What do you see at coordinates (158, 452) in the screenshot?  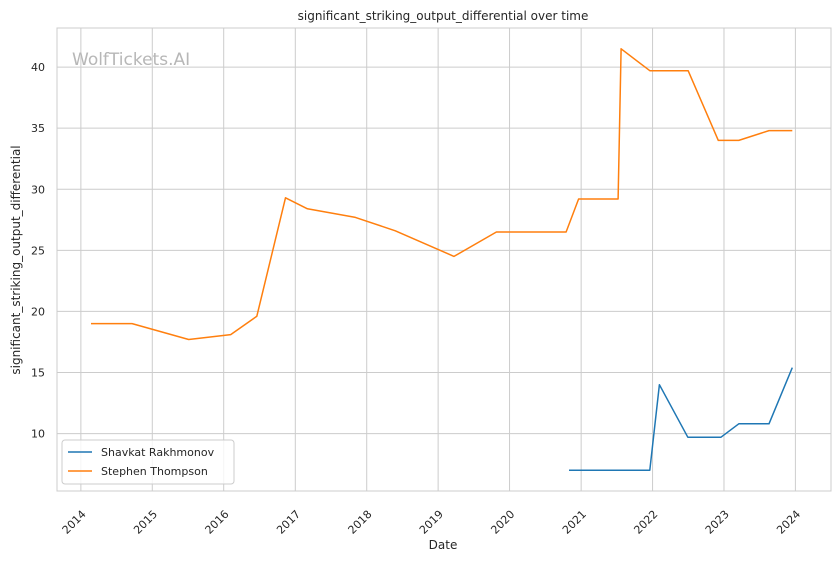 I see `legend-label-shavkat-rakhmonov: Shavkat Rakhmonov` at bounding box center [158, 452].